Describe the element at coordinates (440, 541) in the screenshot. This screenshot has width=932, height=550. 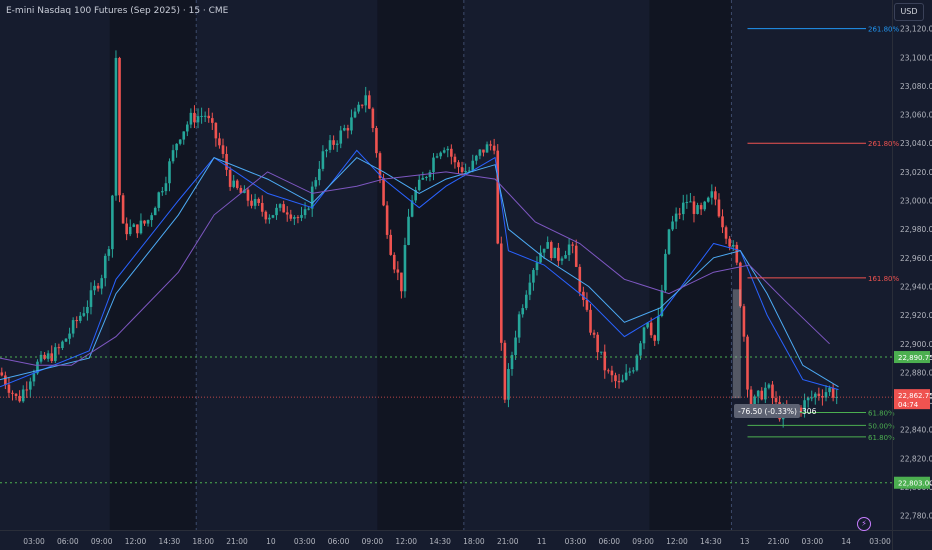
I see `x-tick-label: 14:30` at that location.